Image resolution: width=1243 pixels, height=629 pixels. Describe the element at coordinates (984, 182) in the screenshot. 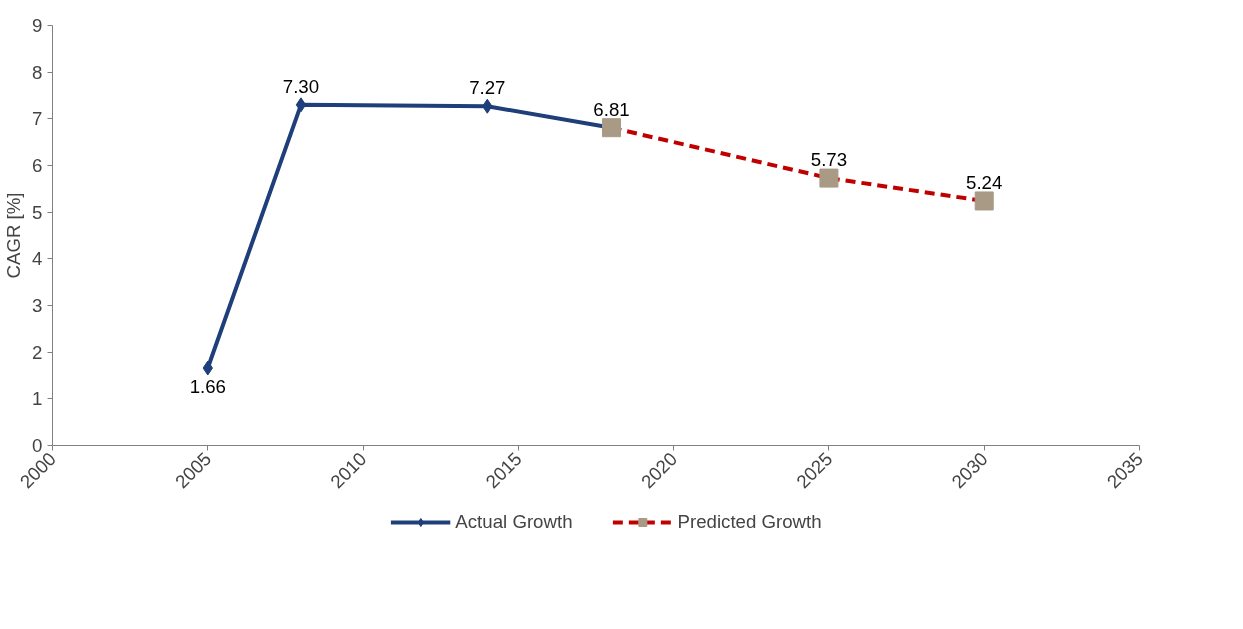

I see `data-label: 5.24` at that location.